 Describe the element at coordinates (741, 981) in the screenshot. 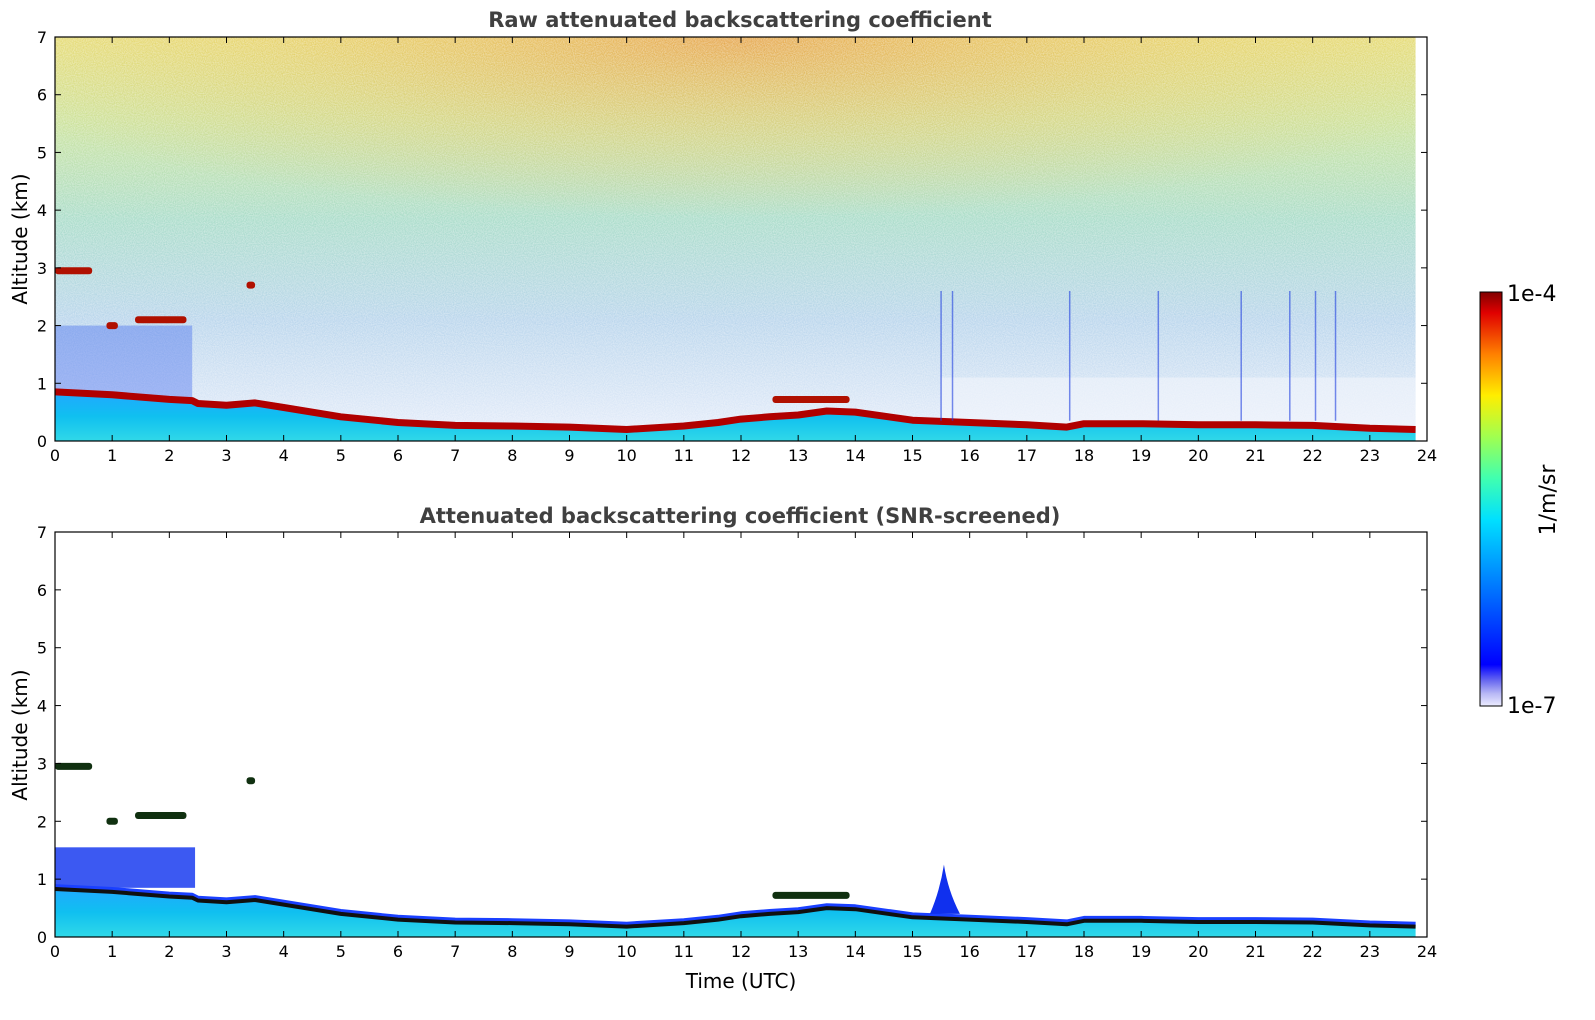

I see `panel2-xlabel: Time (UTC)` at that location.